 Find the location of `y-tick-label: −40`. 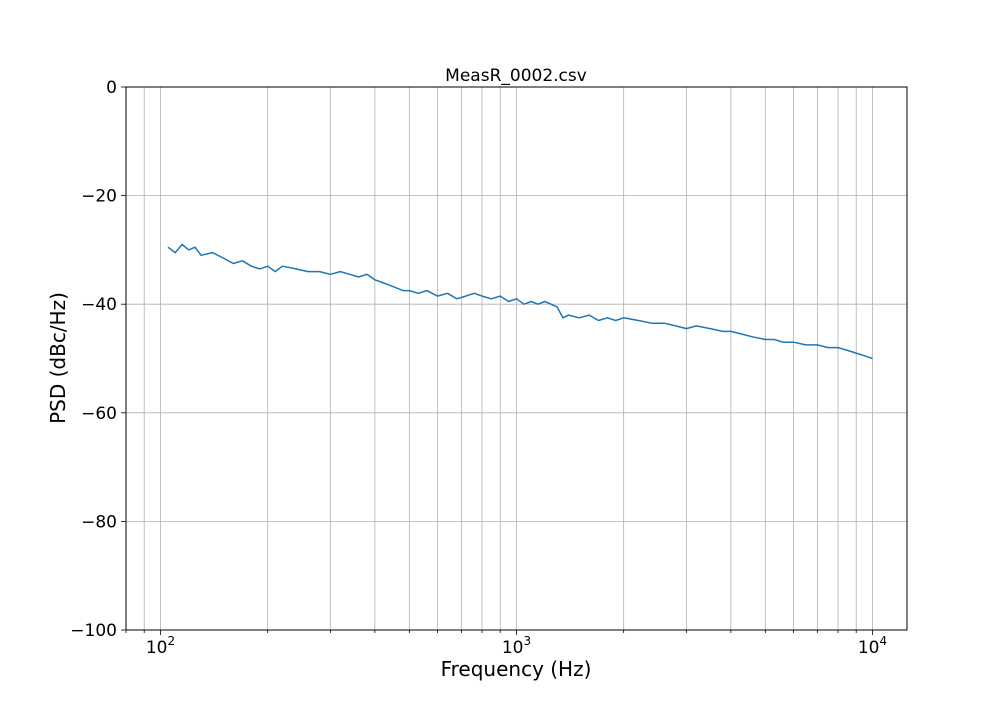

y-tick-label: −40 is located at coordinates (99, 305).